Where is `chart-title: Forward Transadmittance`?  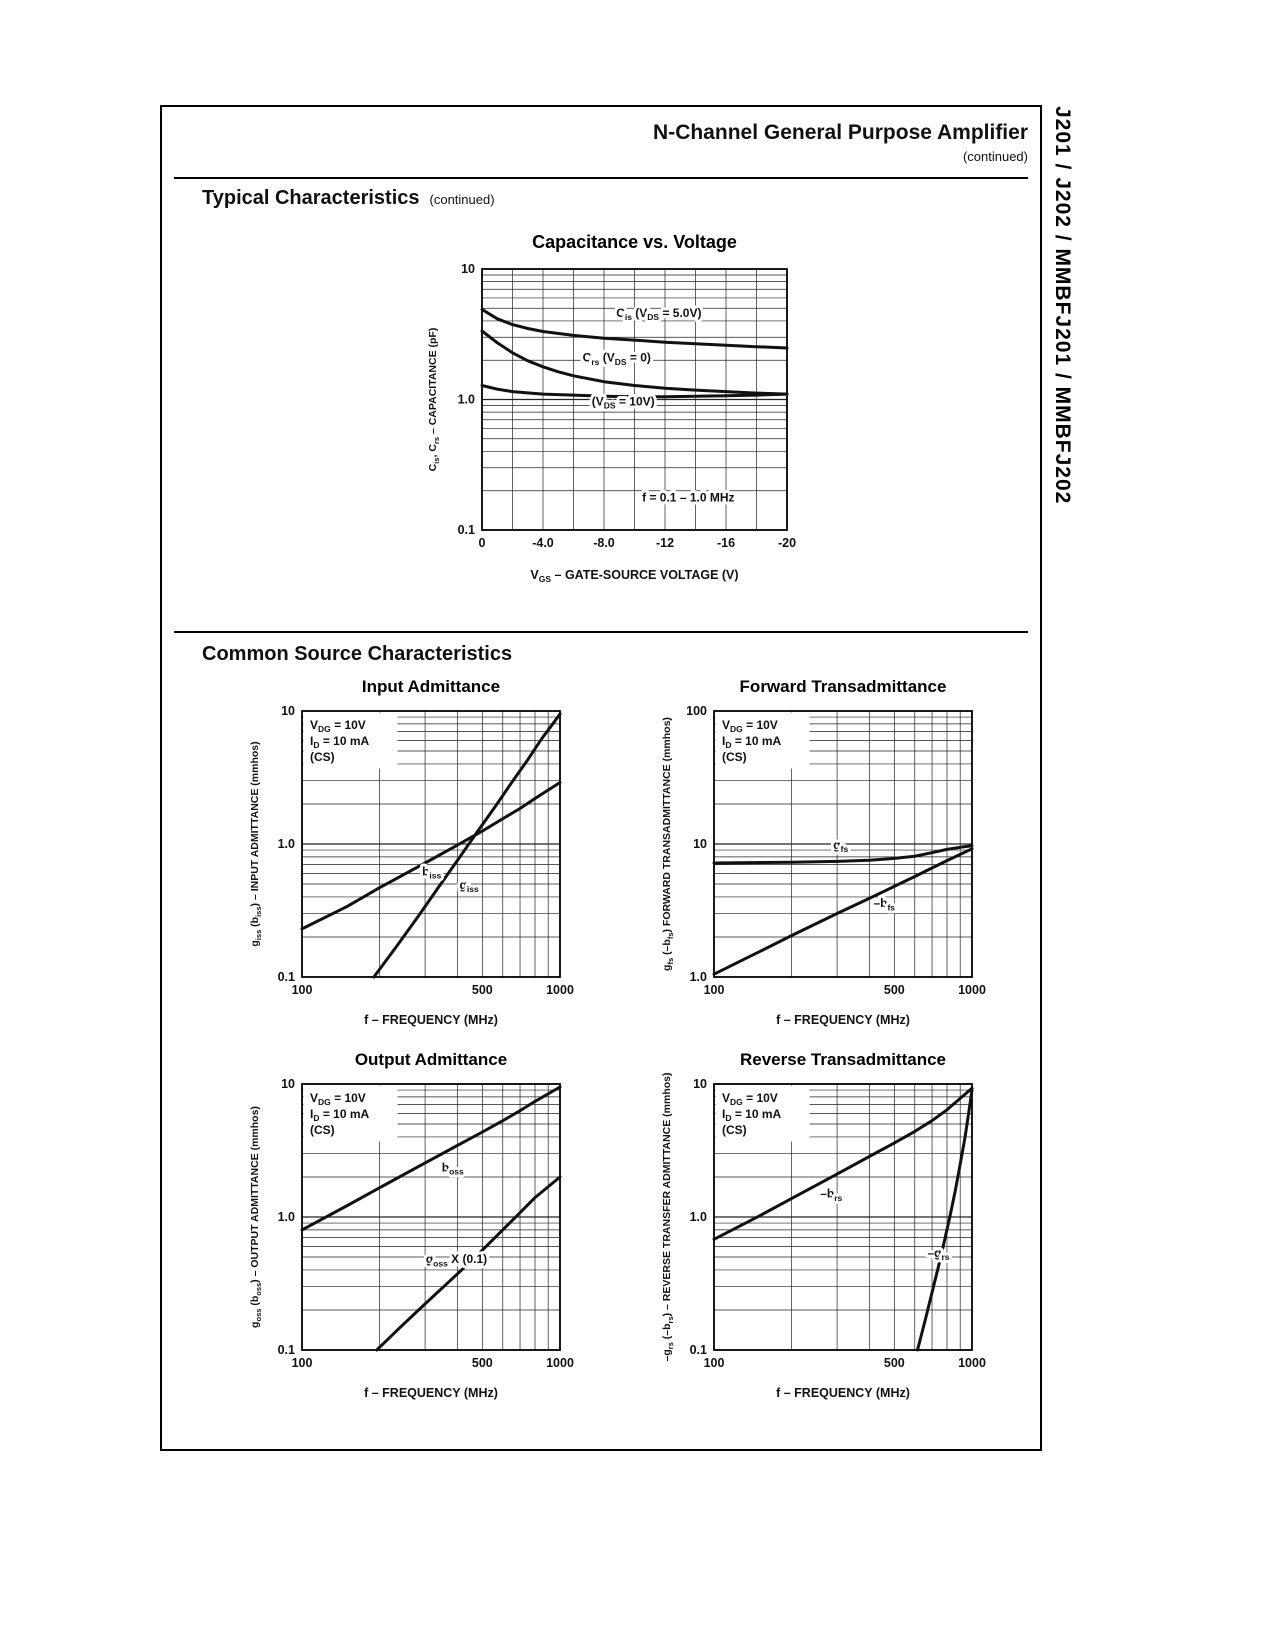 chart-title: Forward Transadmittance is located at coordinates (843, 686).